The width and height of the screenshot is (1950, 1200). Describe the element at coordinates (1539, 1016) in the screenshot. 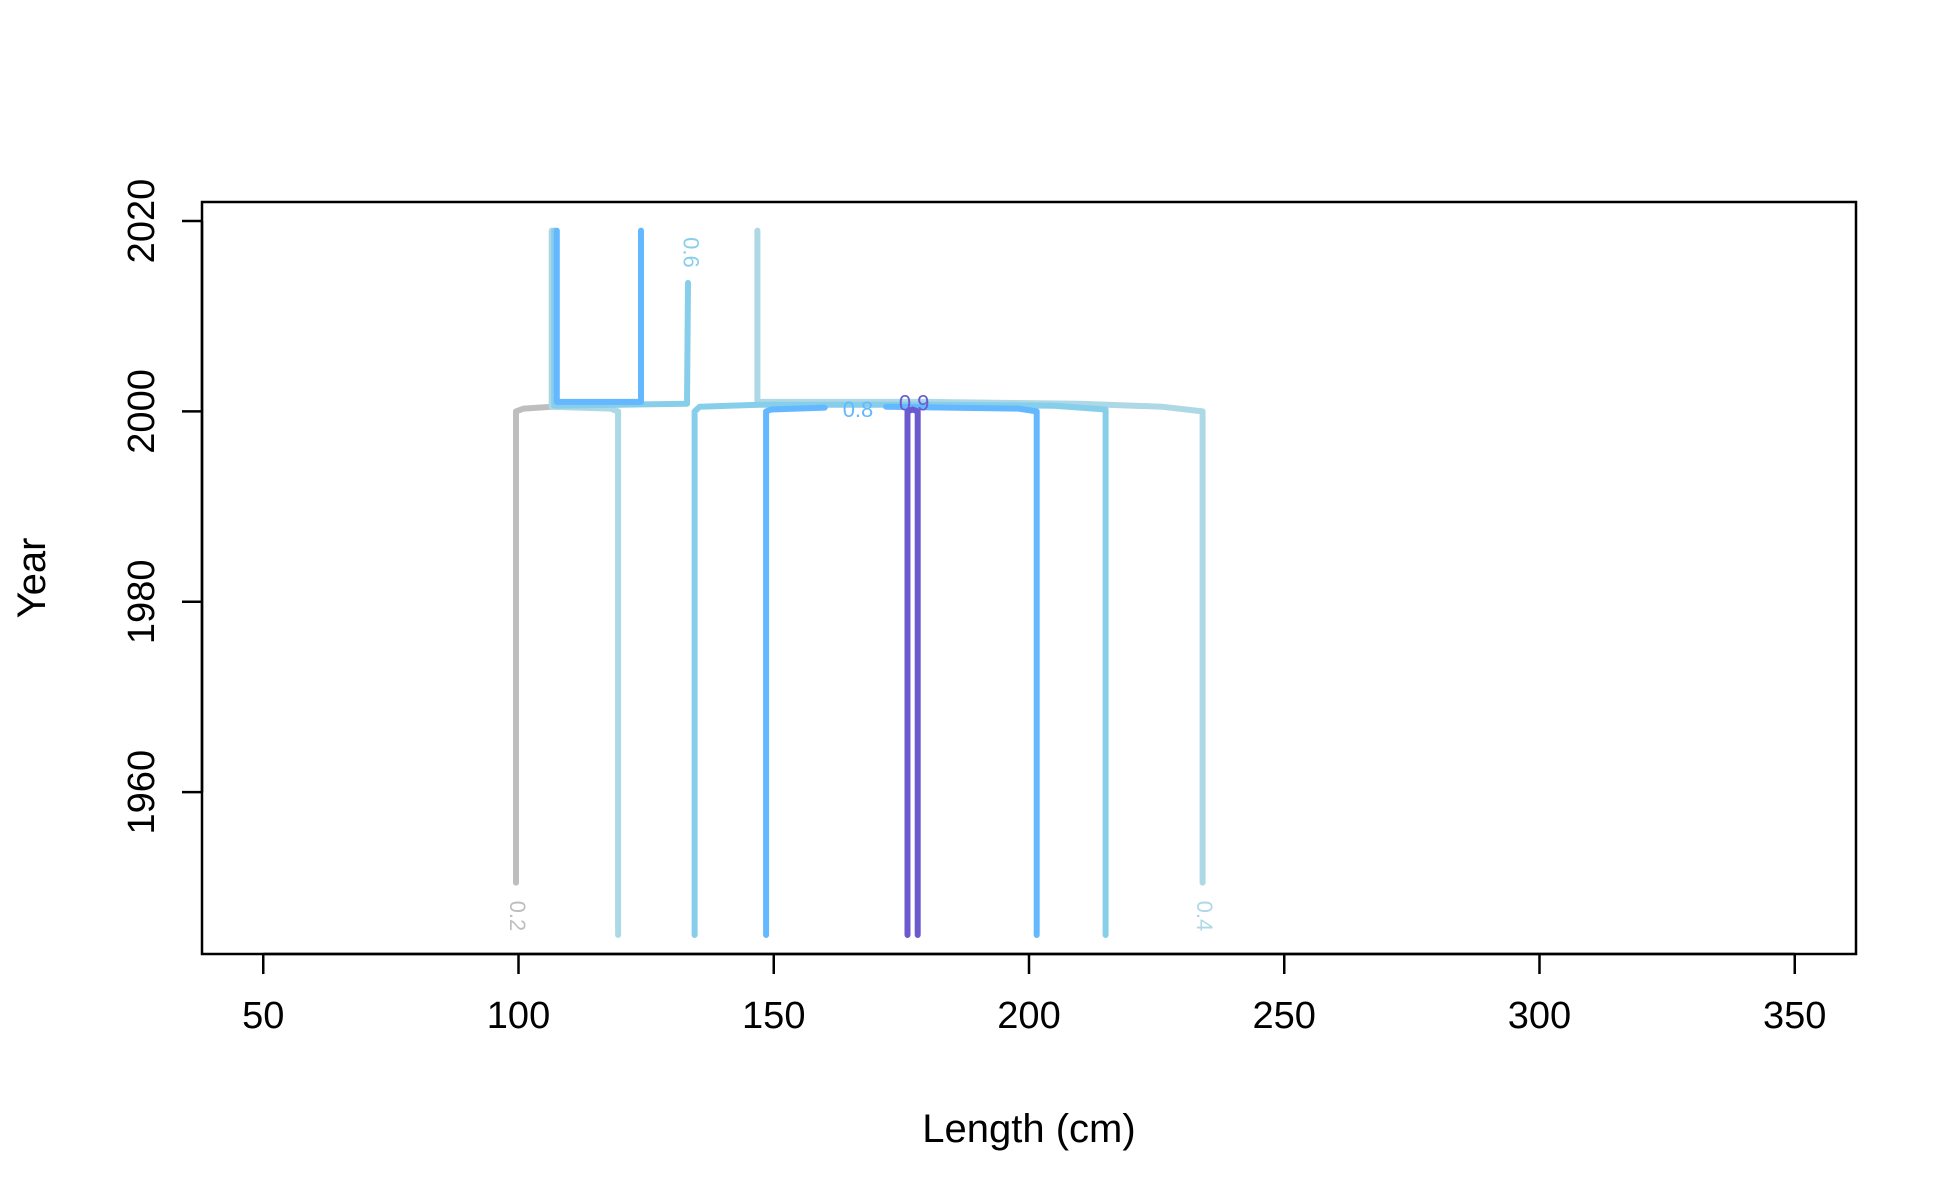

I see `x-tick-label: 300` at that location.